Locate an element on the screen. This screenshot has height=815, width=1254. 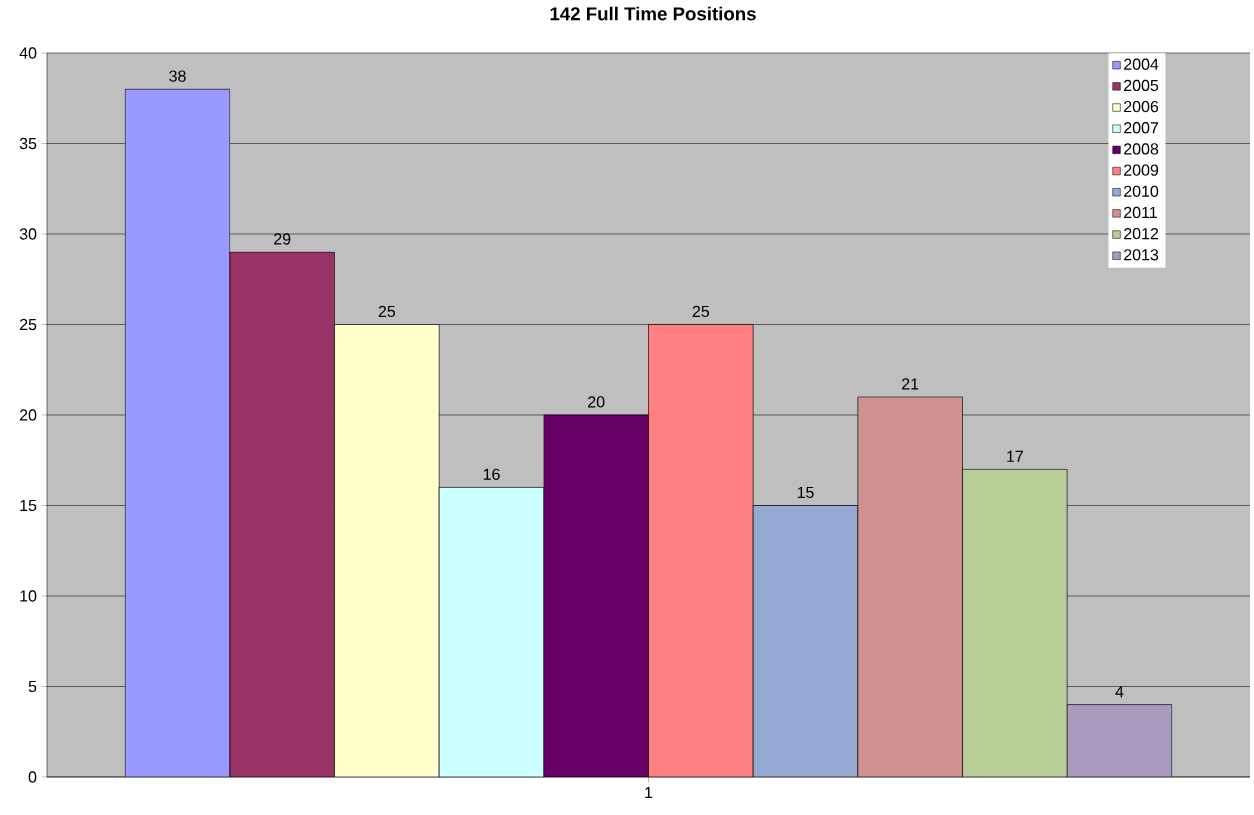
legend-label: 2013 is located at coordinates (1141, 255).